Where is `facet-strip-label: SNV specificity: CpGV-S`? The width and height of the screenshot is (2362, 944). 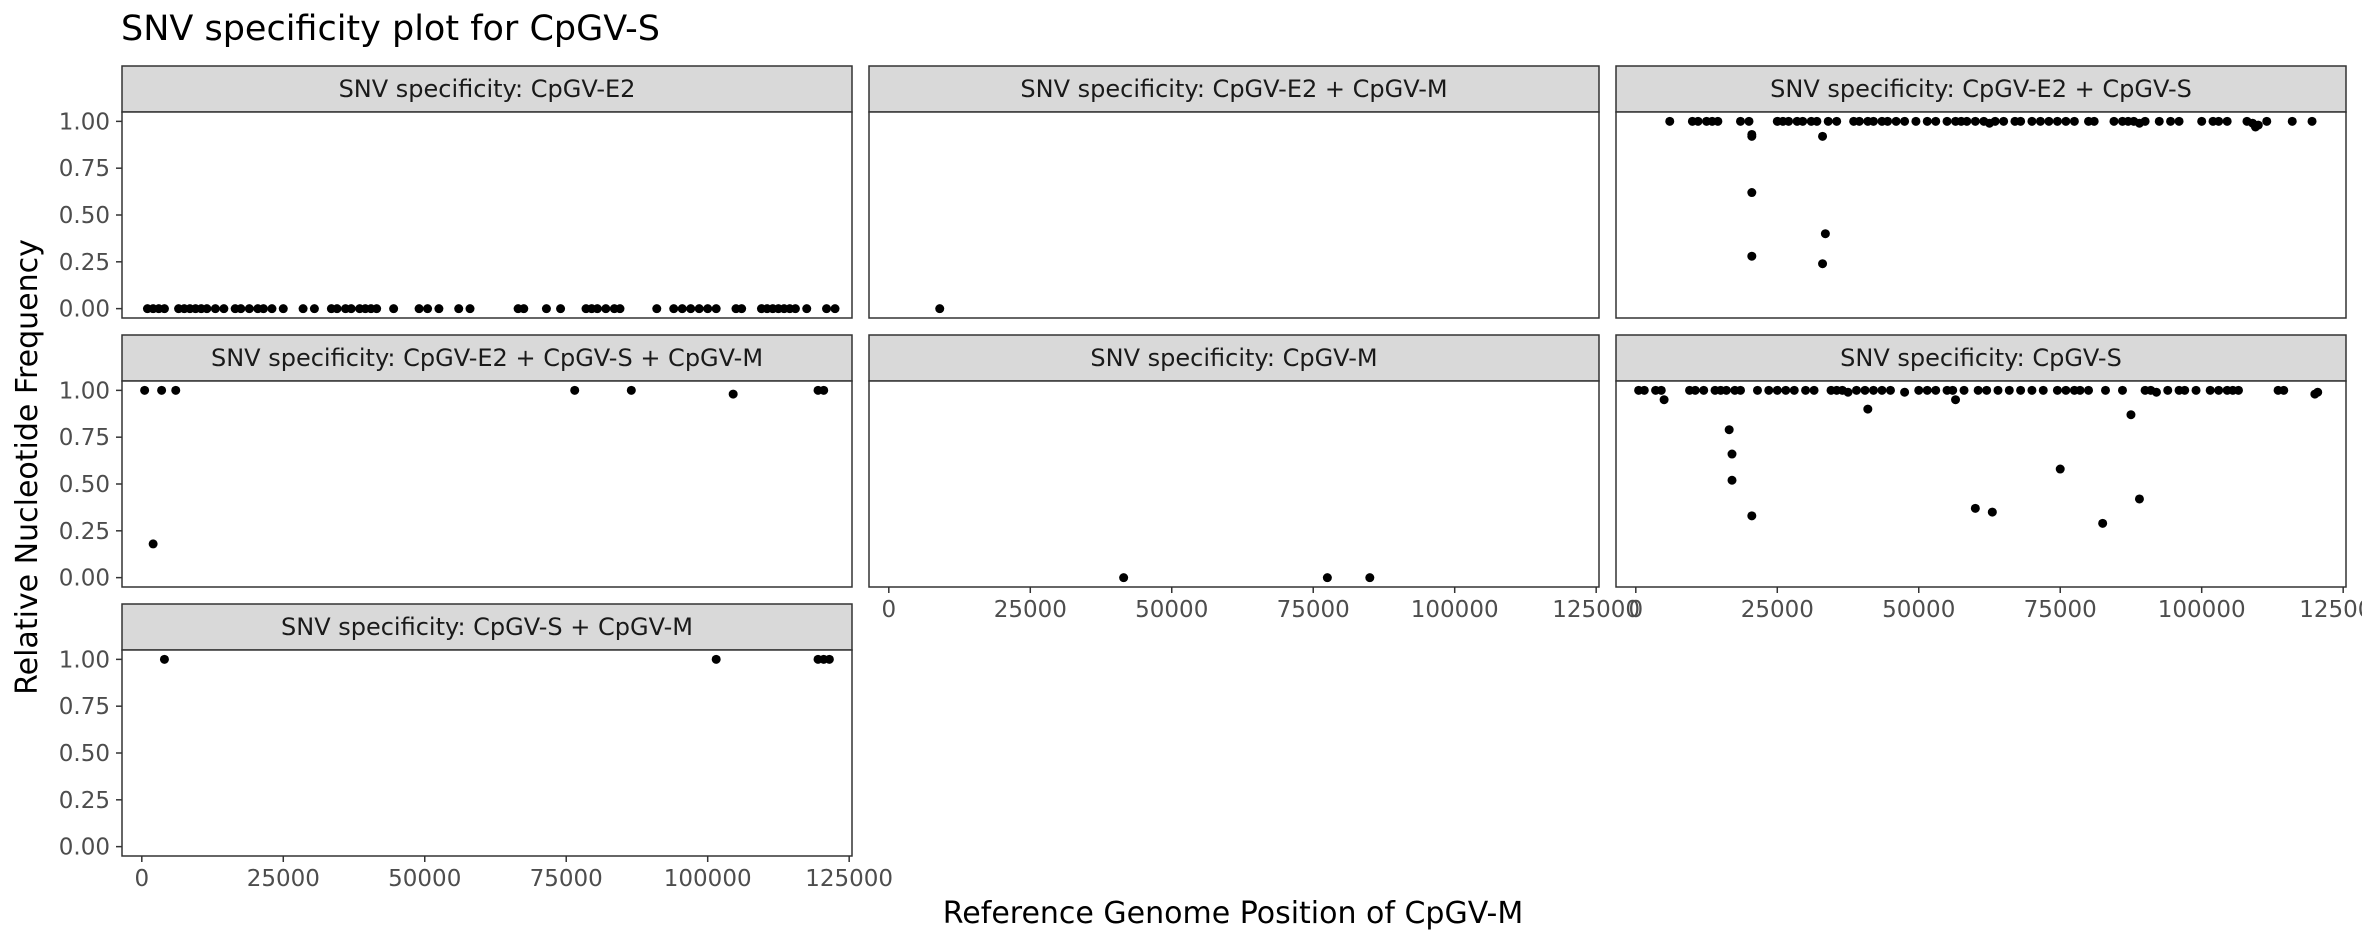
facet-strip-label: SNV specificity: CpGV-S is located at coordinates (1981, 358).